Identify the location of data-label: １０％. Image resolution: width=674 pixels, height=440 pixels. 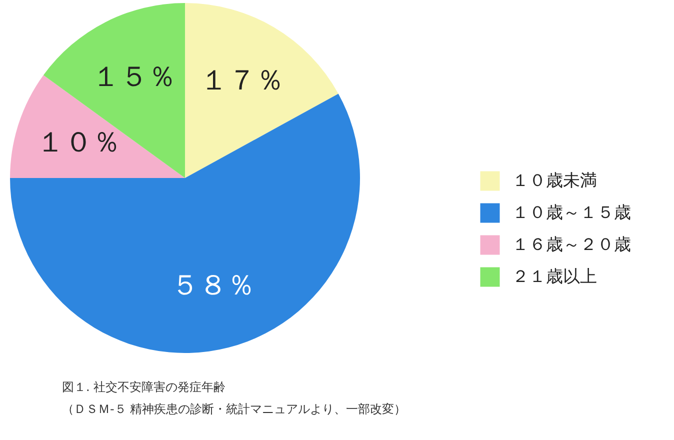
(78, 141).